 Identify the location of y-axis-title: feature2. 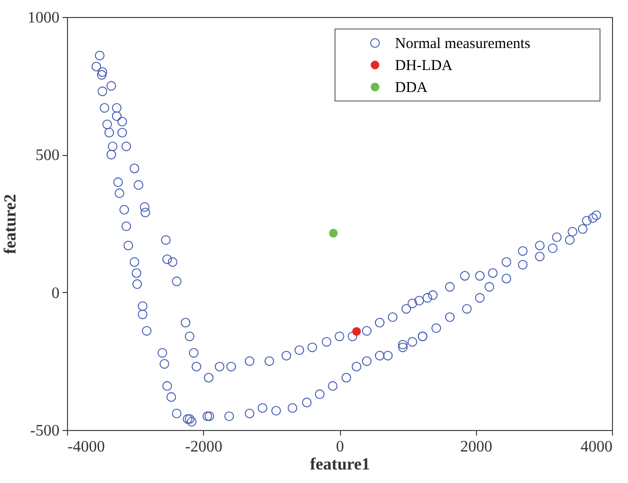
(10, 224).